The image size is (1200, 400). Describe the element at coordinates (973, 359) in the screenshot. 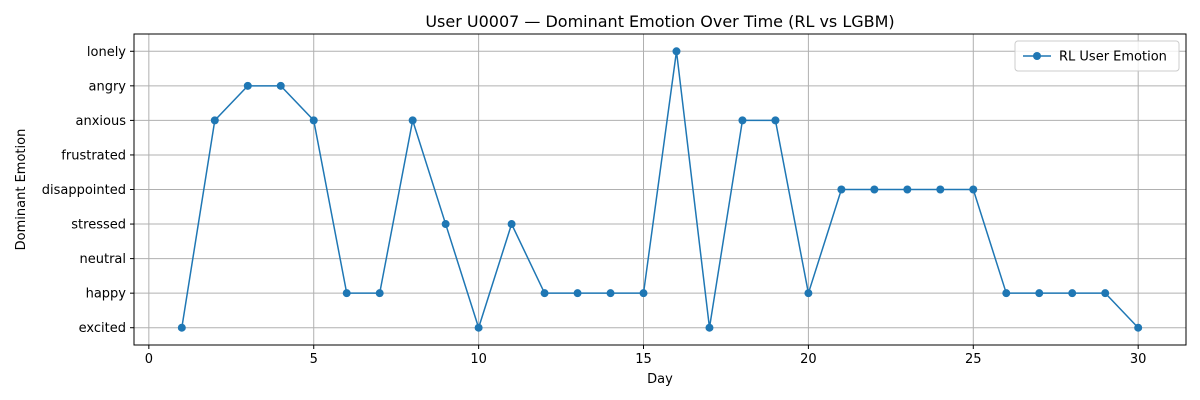

I see `x-tick-label: 25` at that location.